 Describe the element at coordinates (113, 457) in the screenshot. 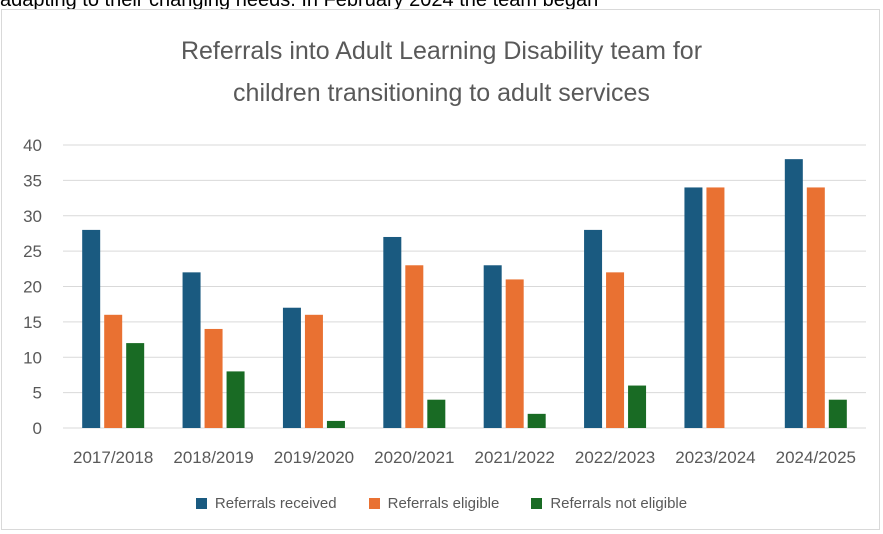

I see `x-tick-label: 2017/2018` at that location.